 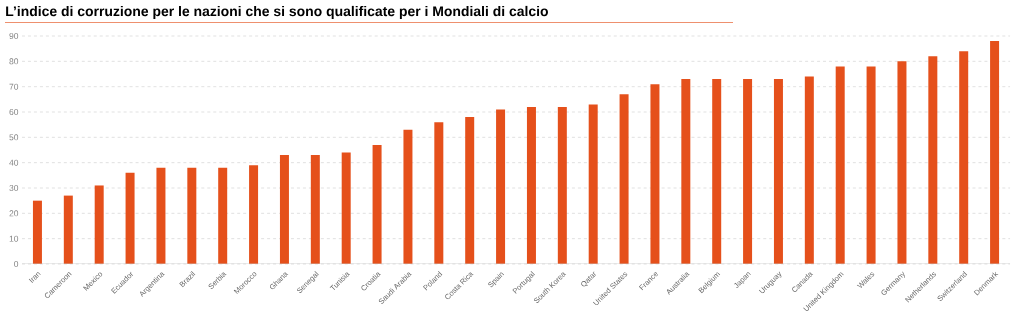 I want to click on y-tick-label: 40, so click(x=14, y=162).